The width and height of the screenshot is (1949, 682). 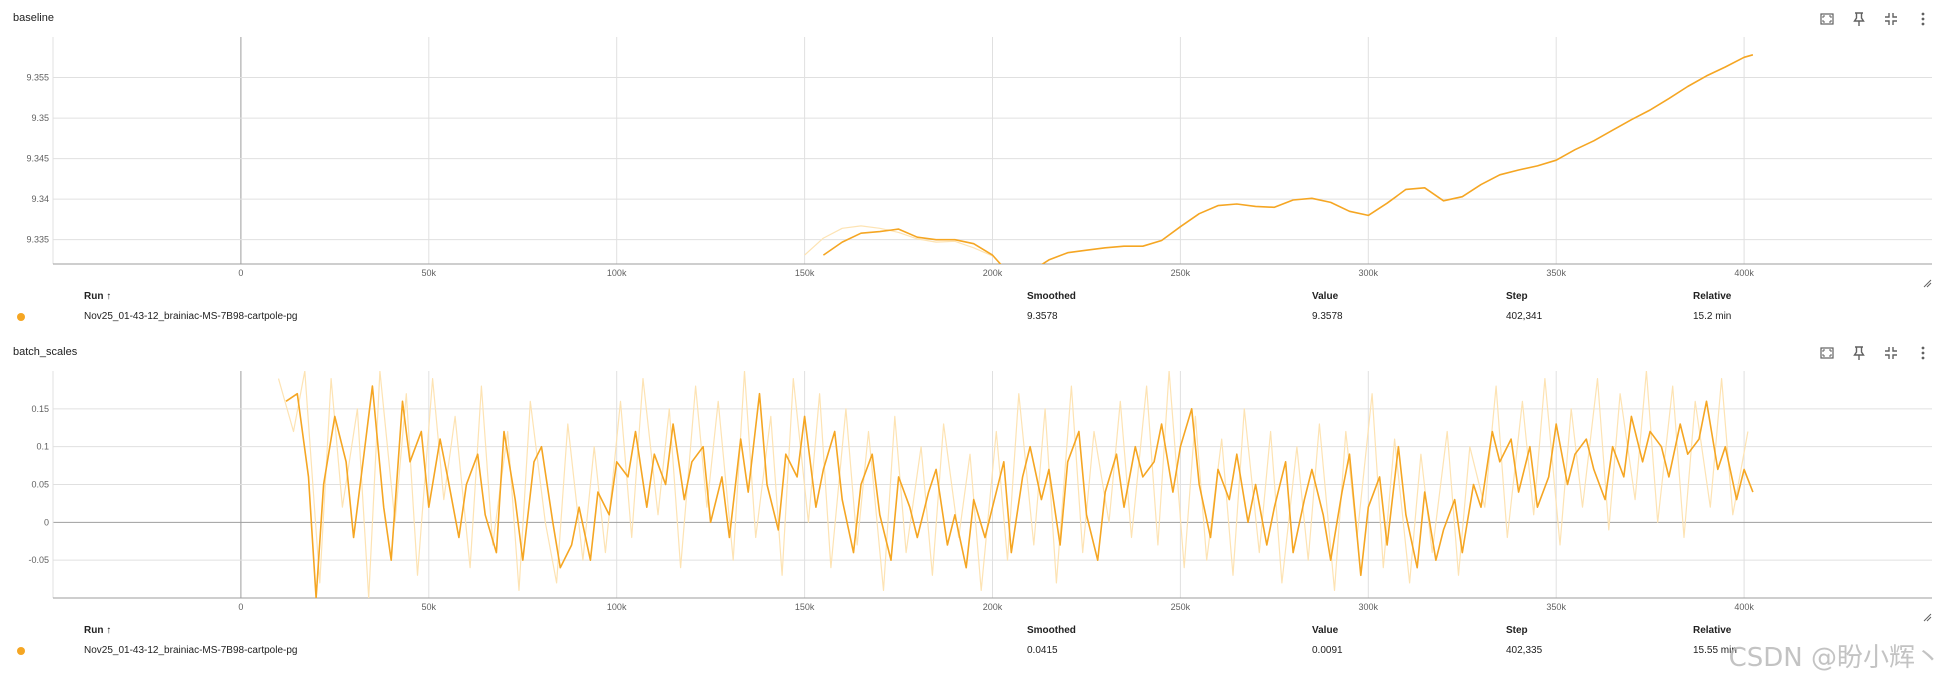 What do you see at coordinates (37, 78) in the screenshot?
I see `y-tick-label: 9.355` at bounding box center [37, 78].